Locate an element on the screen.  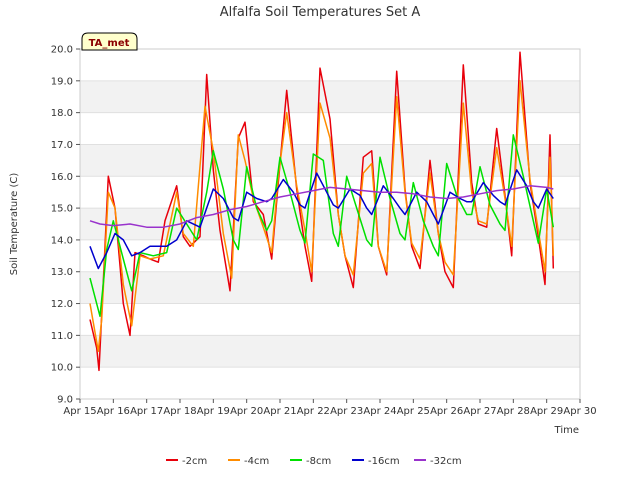
x-tick-label: Apr 18 is located at coordinates (179, 411).